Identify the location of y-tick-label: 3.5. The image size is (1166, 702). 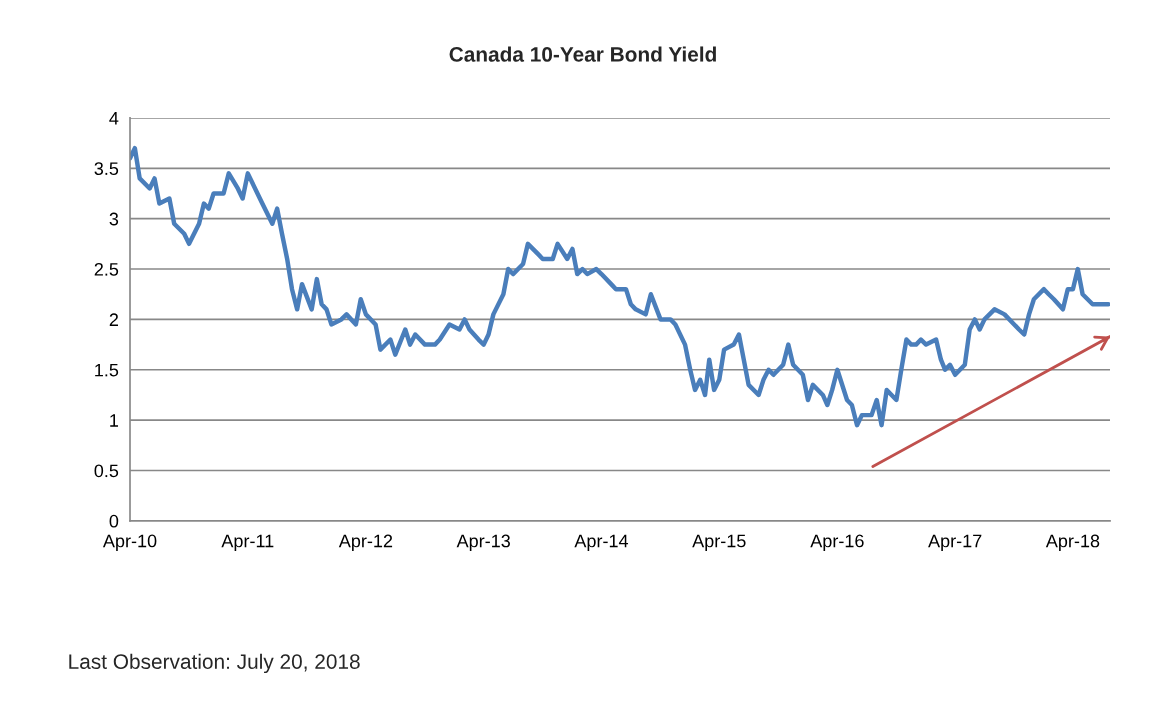
(106, 169).